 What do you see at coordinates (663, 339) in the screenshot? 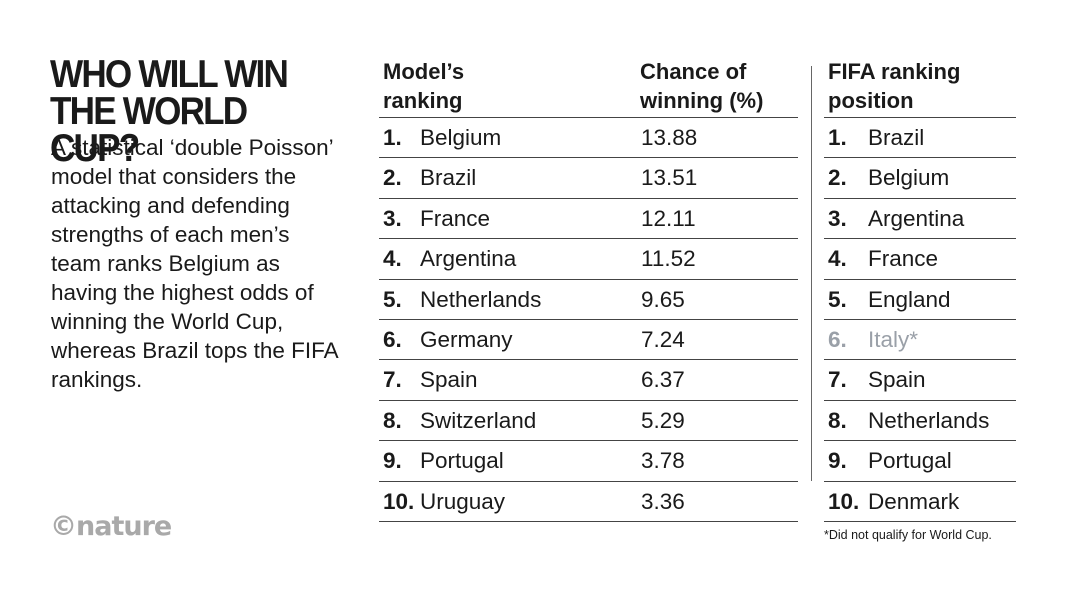
I see `chance-value: 7.24` at bounding box center [663, 339].